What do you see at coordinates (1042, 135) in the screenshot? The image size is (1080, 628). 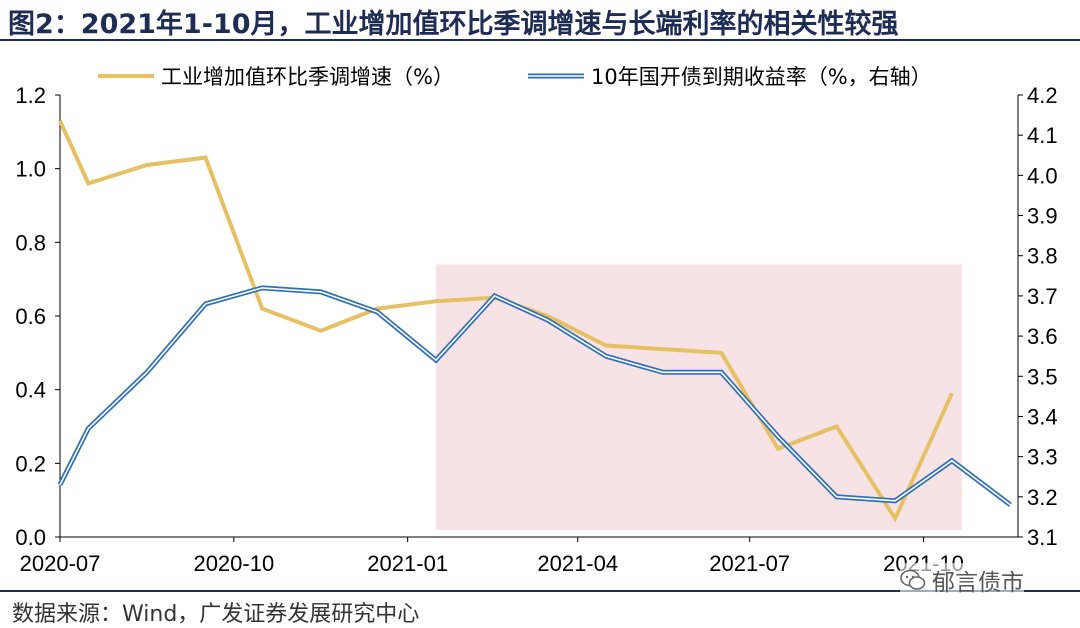 I see `right-tick-label: 4.1` at bounding box center [1042, 135].